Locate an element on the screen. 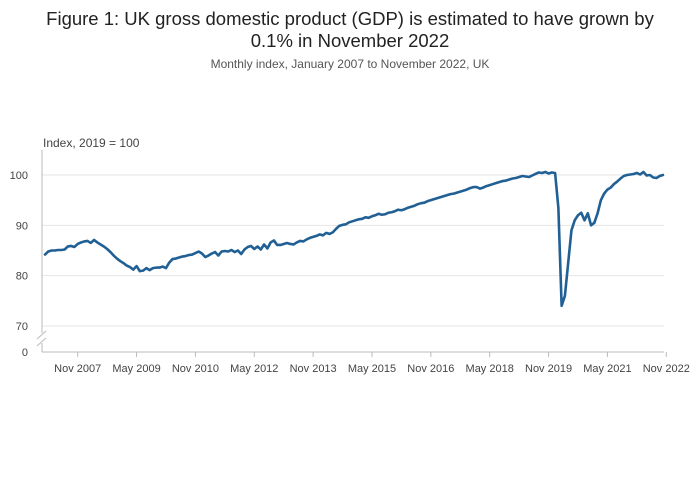 The height and width of the screenshot is (502, 700). x-tick-label-9: May 2021 is located at coordinates (607, 369).